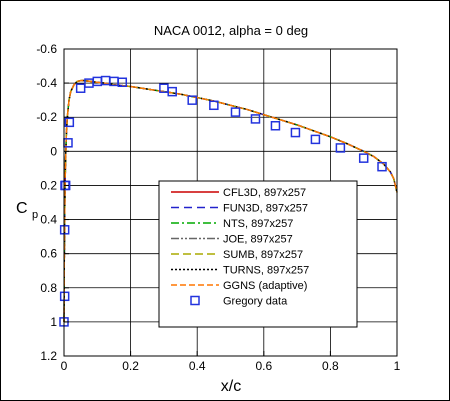 This screenshot has width=450, height=401. Describe the element at coordinates (231, 30) in the screenshot. I see `chart-title: NACA 0012, alpha = 0 deg` at that location.